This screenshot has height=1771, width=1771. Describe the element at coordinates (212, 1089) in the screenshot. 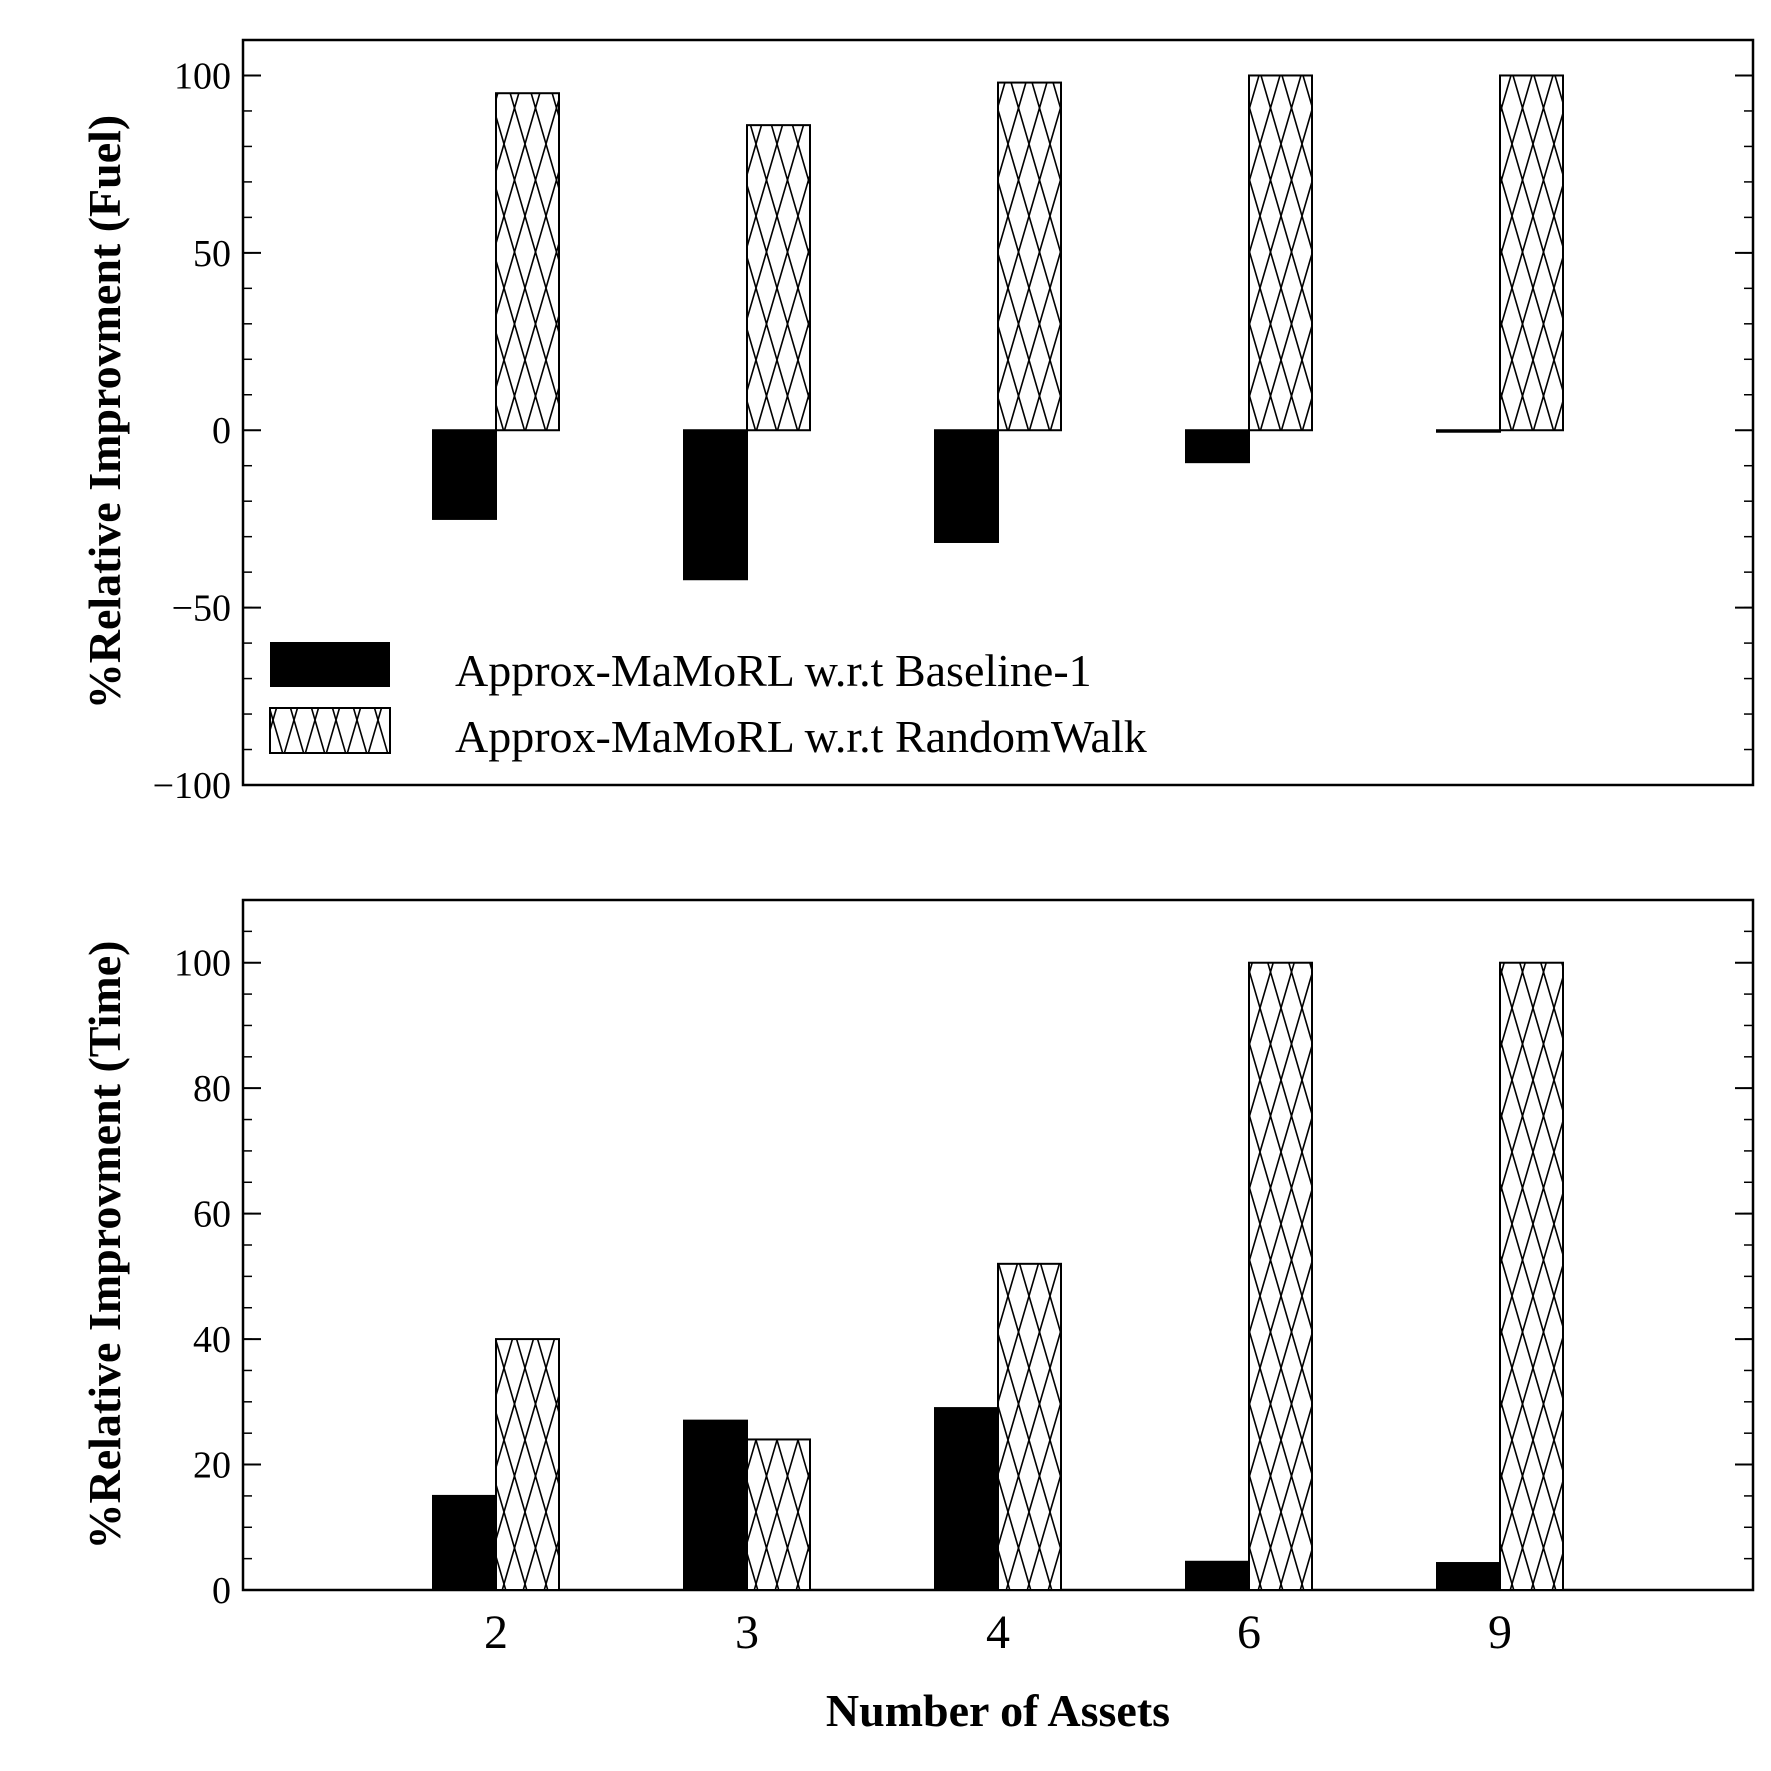

I see `time-y-tick-label: 80` at that location.